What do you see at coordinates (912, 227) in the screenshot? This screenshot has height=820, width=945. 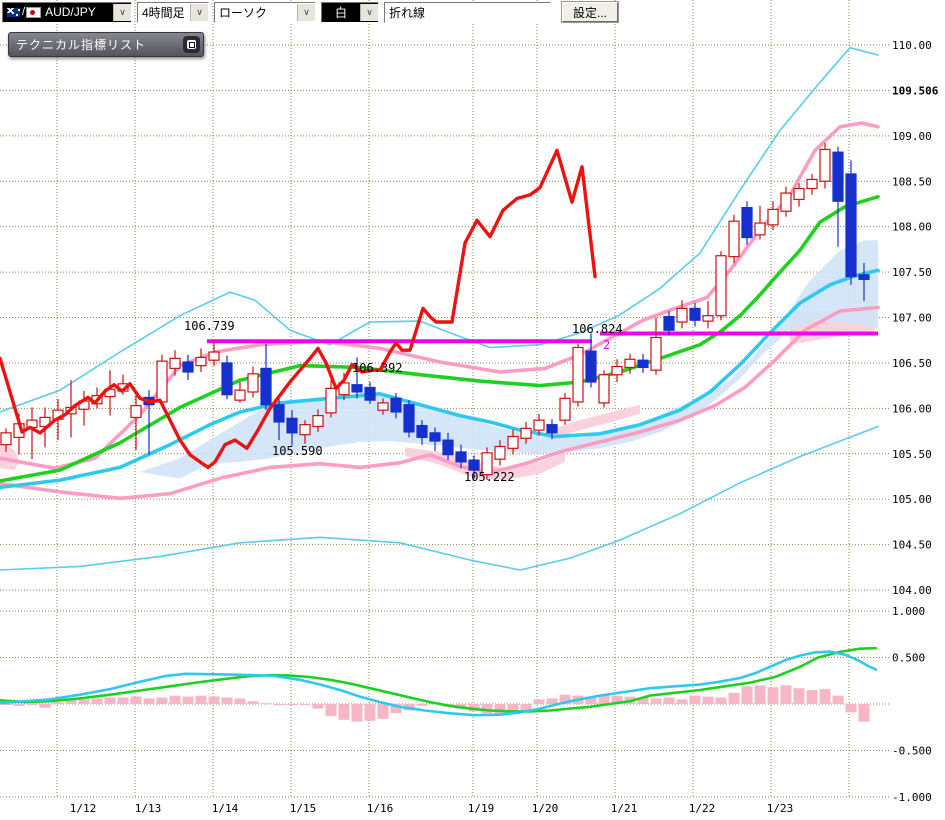 I see `price-axis-label: 108.00` at bounding box center [912, 227].